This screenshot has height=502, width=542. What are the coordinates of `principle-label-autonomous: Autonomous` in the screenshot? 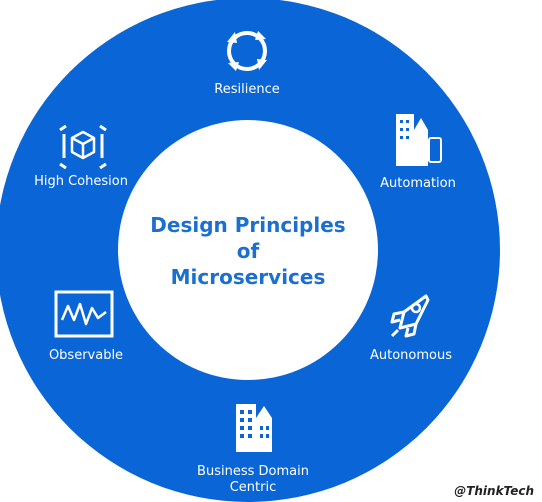 It's located at (411, 355).